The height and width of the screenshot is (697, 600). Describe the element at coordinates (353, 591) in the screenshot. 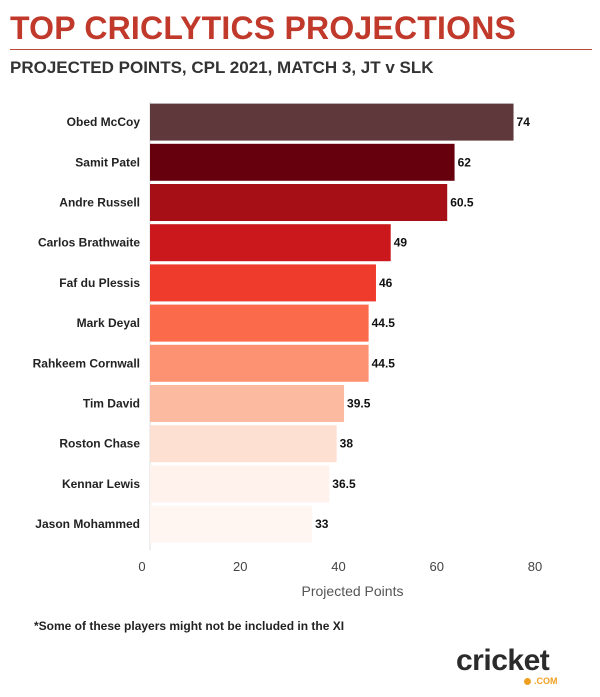

I see `x-axis-title: Projected Points` at that location.